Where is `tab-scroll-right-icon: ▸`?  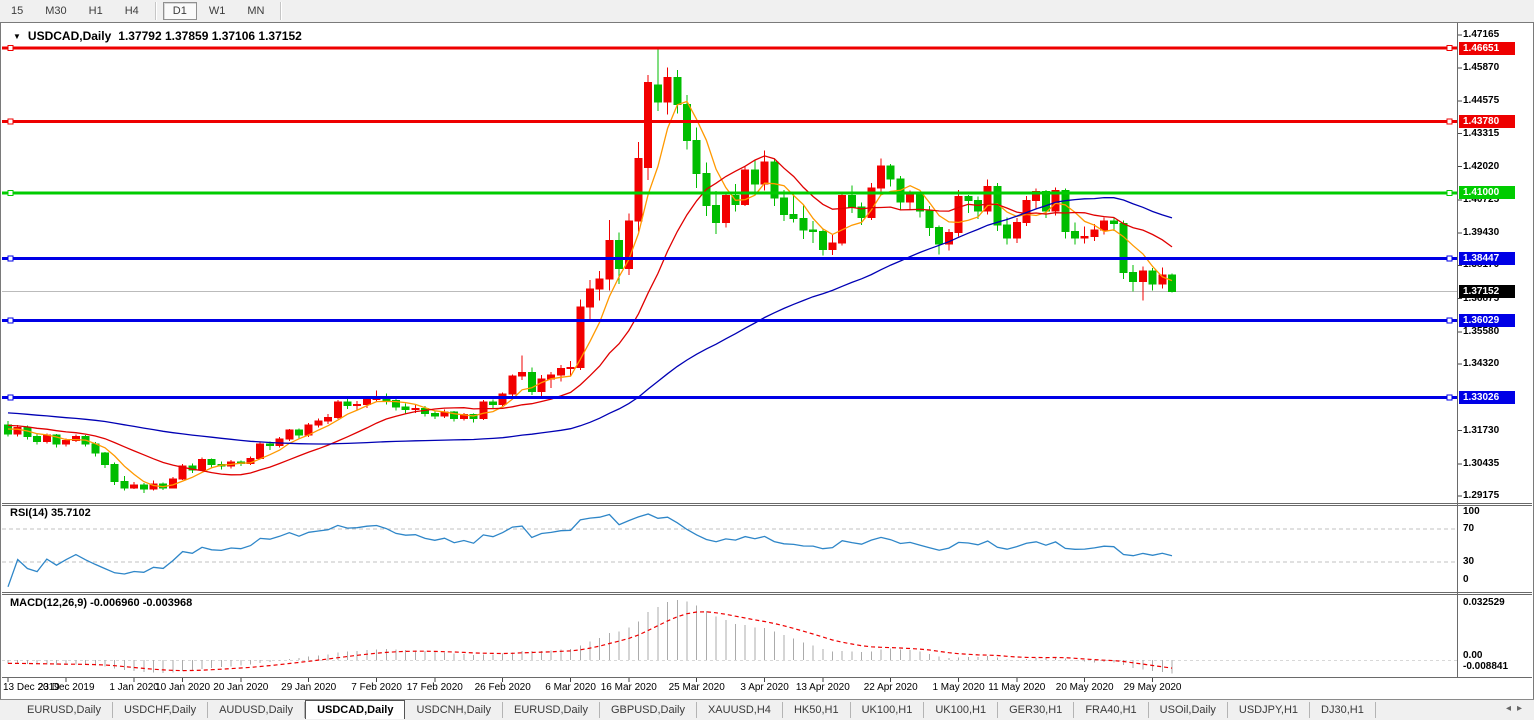
tab-scroll-right-icon: ▸ is located at coordinates (1522, 708).